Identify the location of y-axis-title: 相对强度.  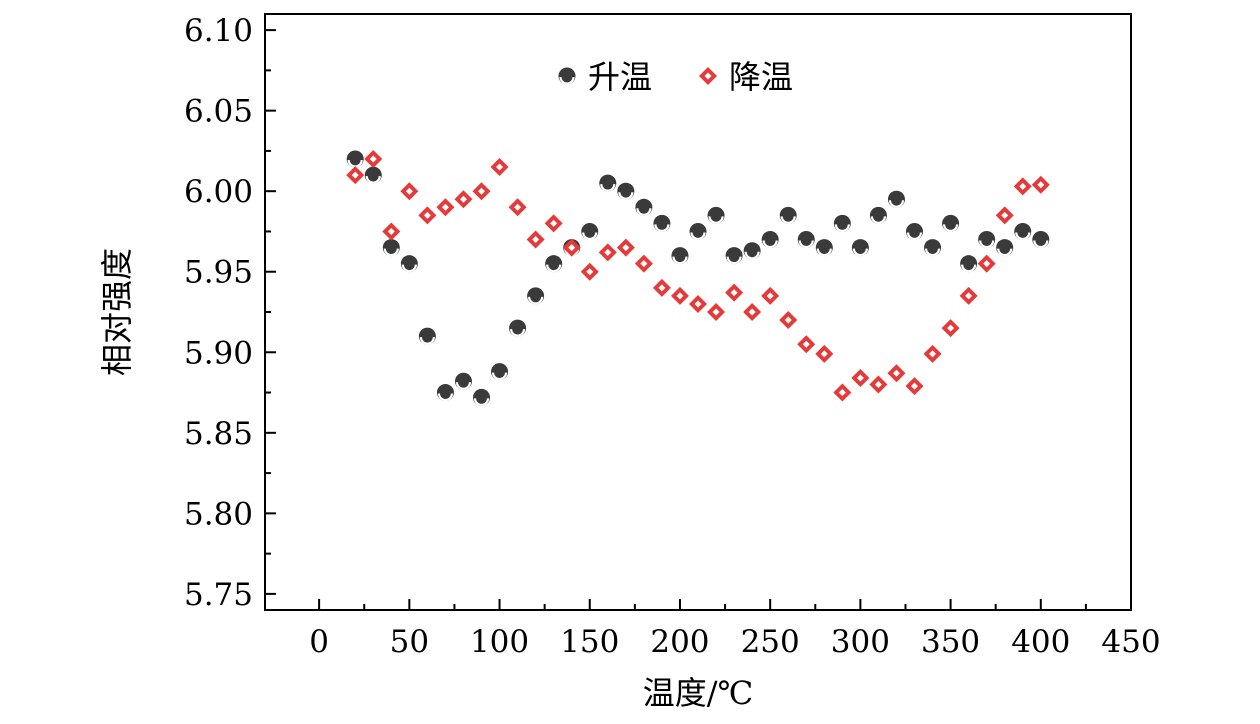
(117, 312).